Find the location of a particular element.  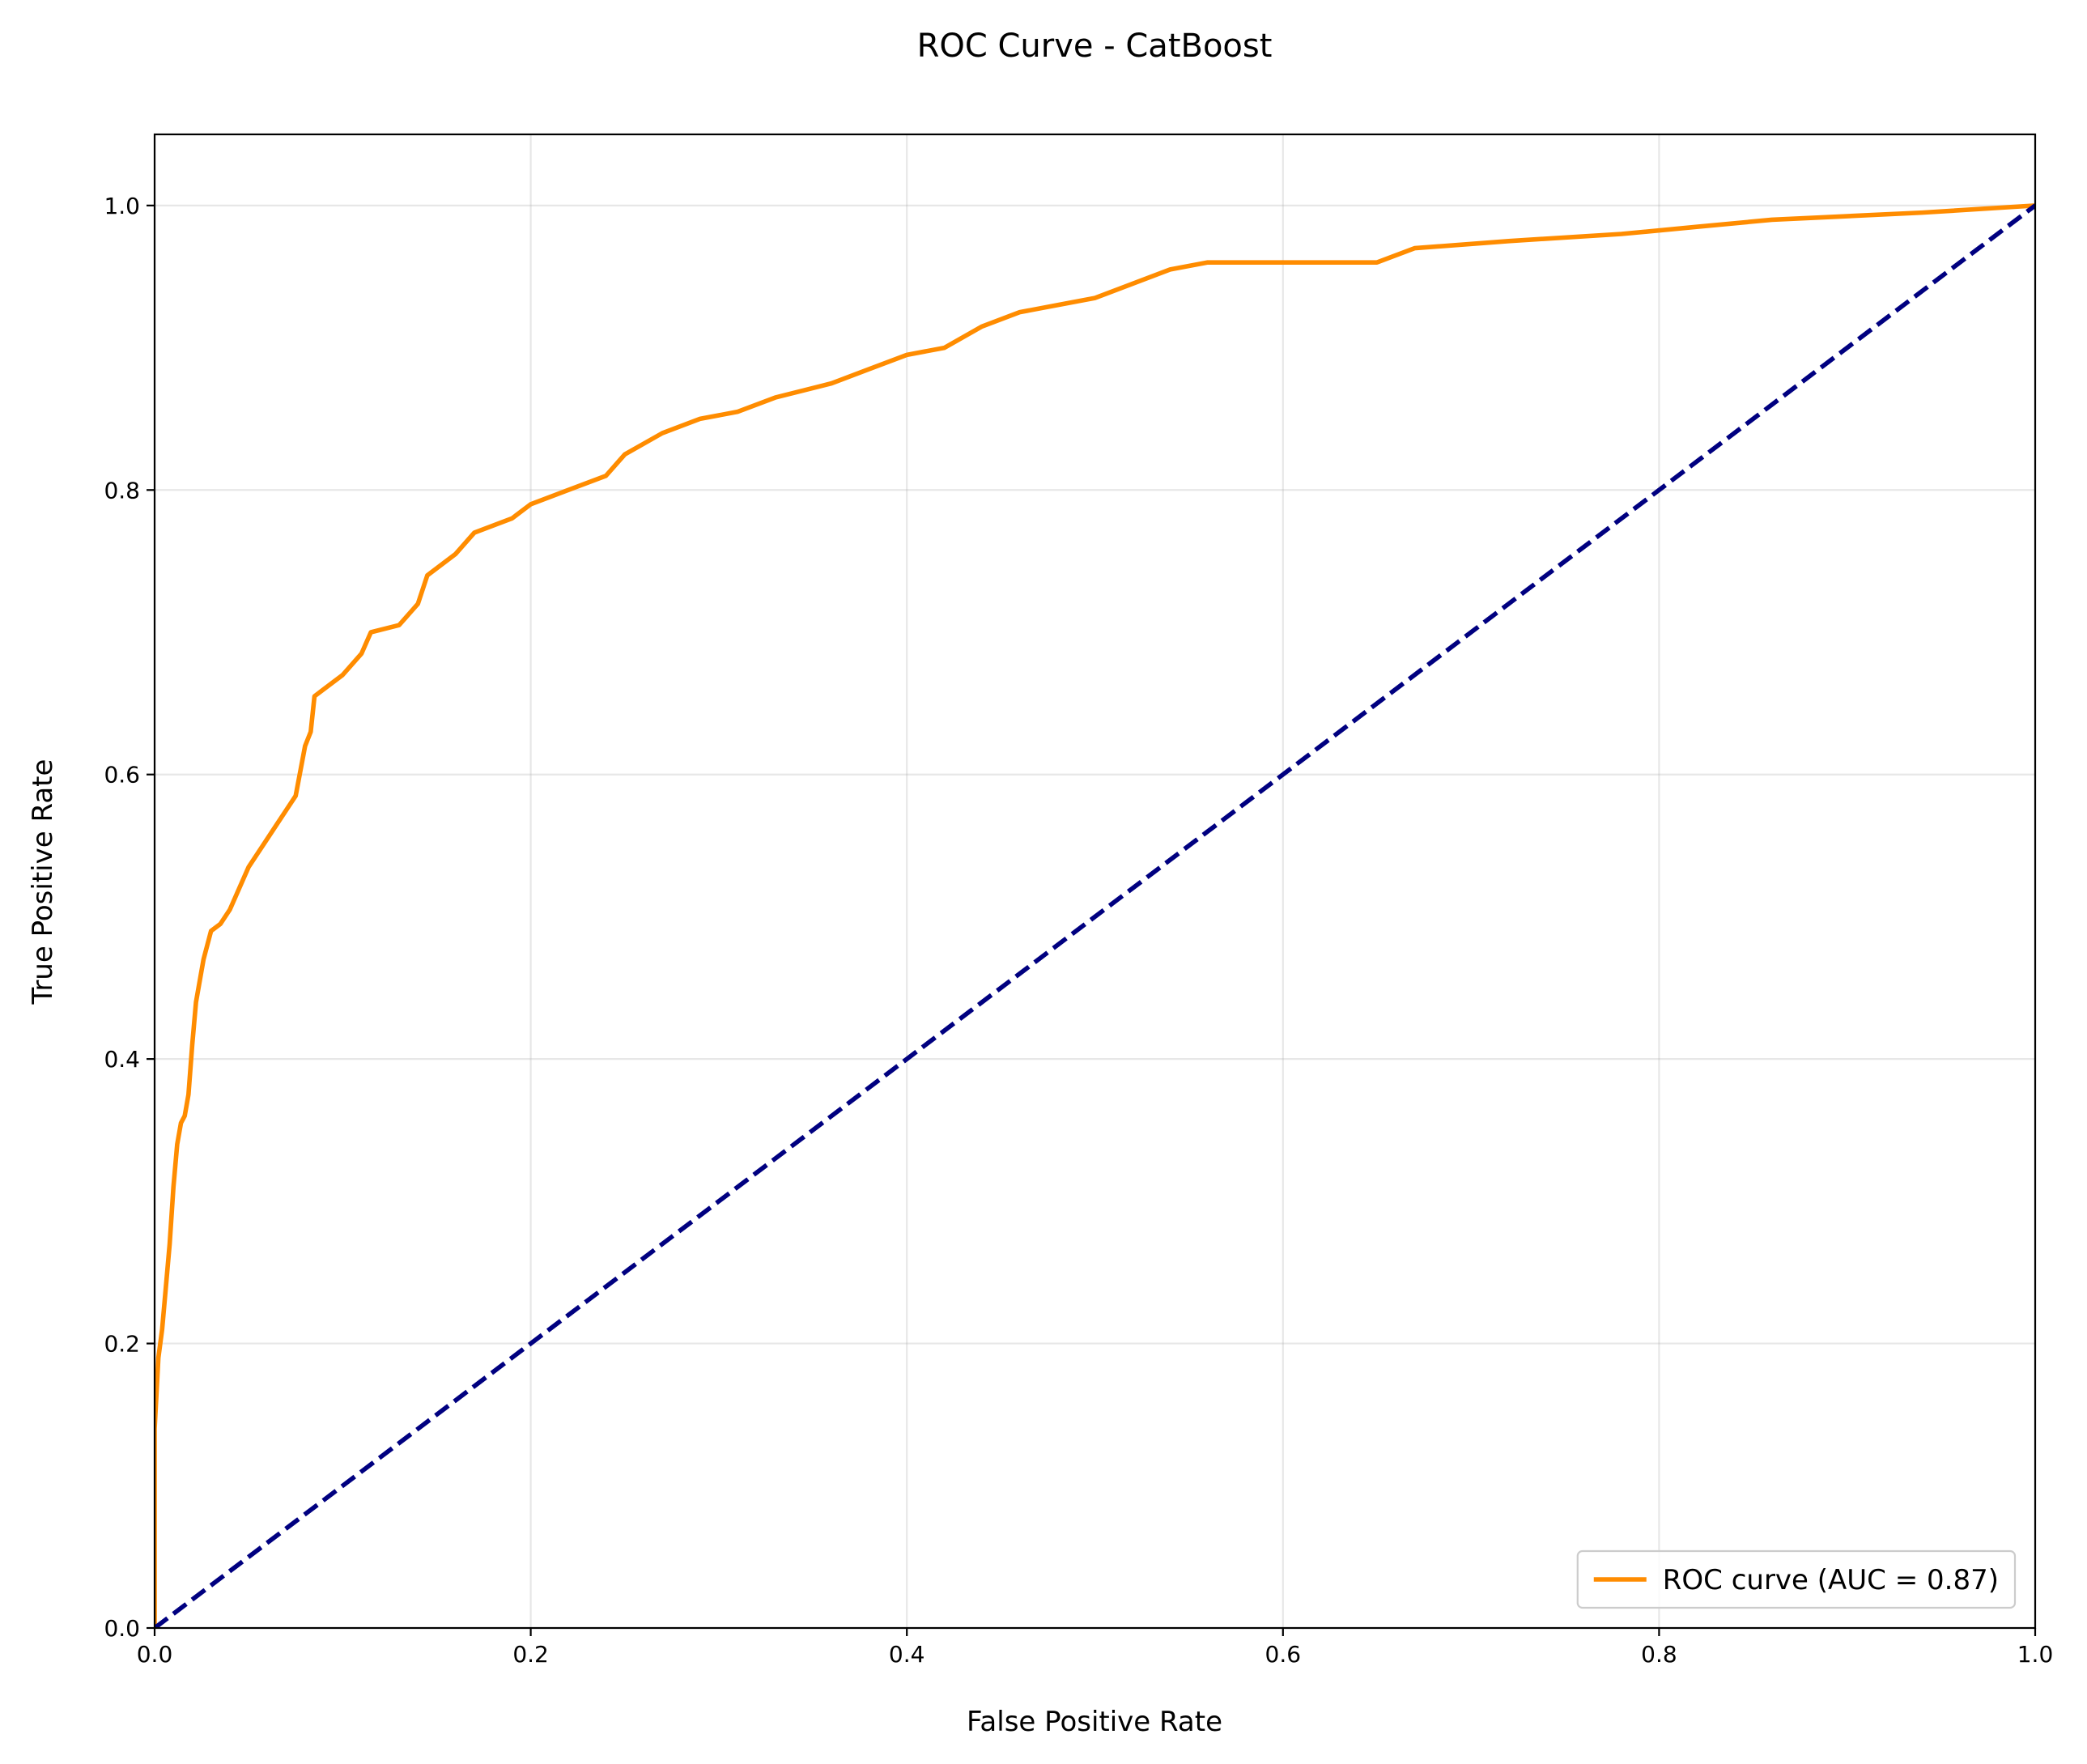

y-tick-label: 1.0 is located at coordinates (122, 206).